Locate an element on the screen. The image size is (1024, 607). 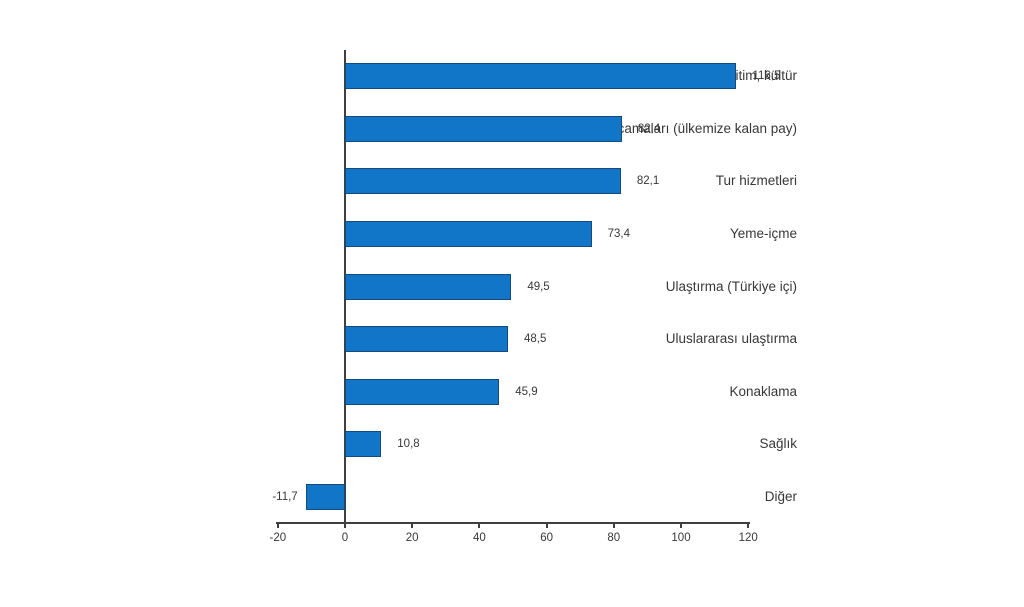
category-label: Tur hizmetleri is located at coordinates (756, 181).